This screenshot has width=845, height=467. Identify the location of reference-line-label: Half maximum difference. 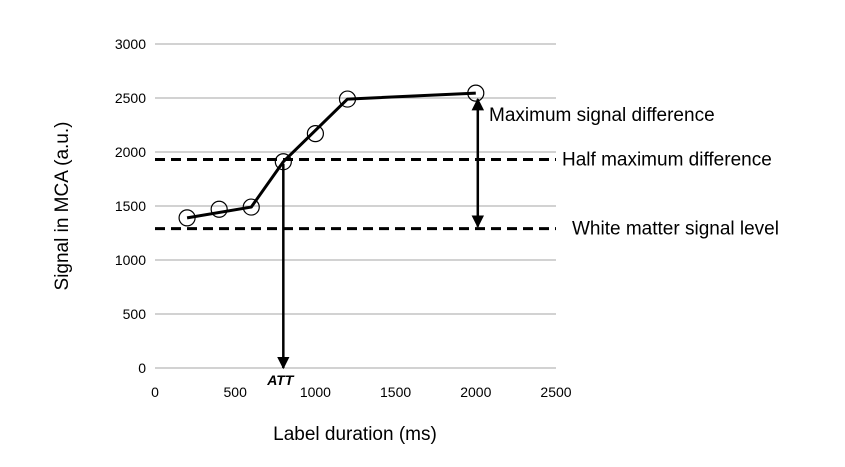
(667, 160).